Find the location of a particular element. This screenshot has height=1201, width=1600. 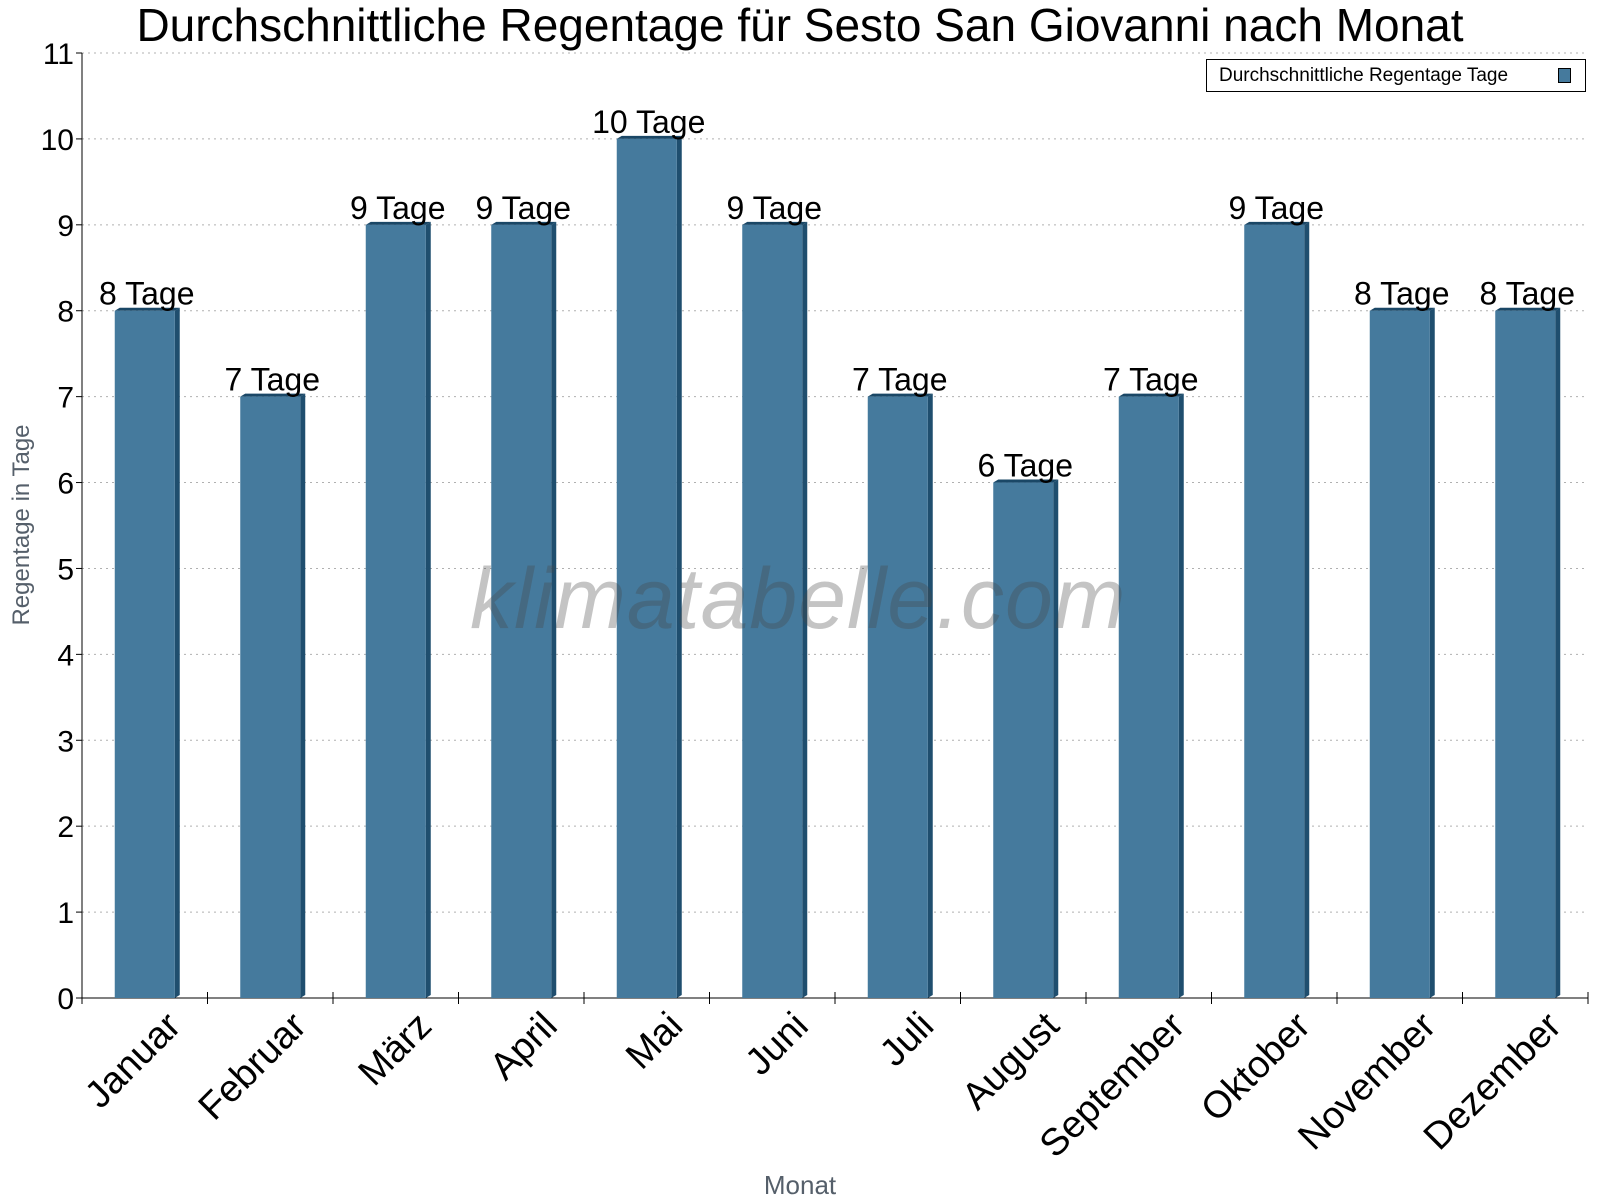

x-tick-label: Juni is located at coordinates (777, 1044).